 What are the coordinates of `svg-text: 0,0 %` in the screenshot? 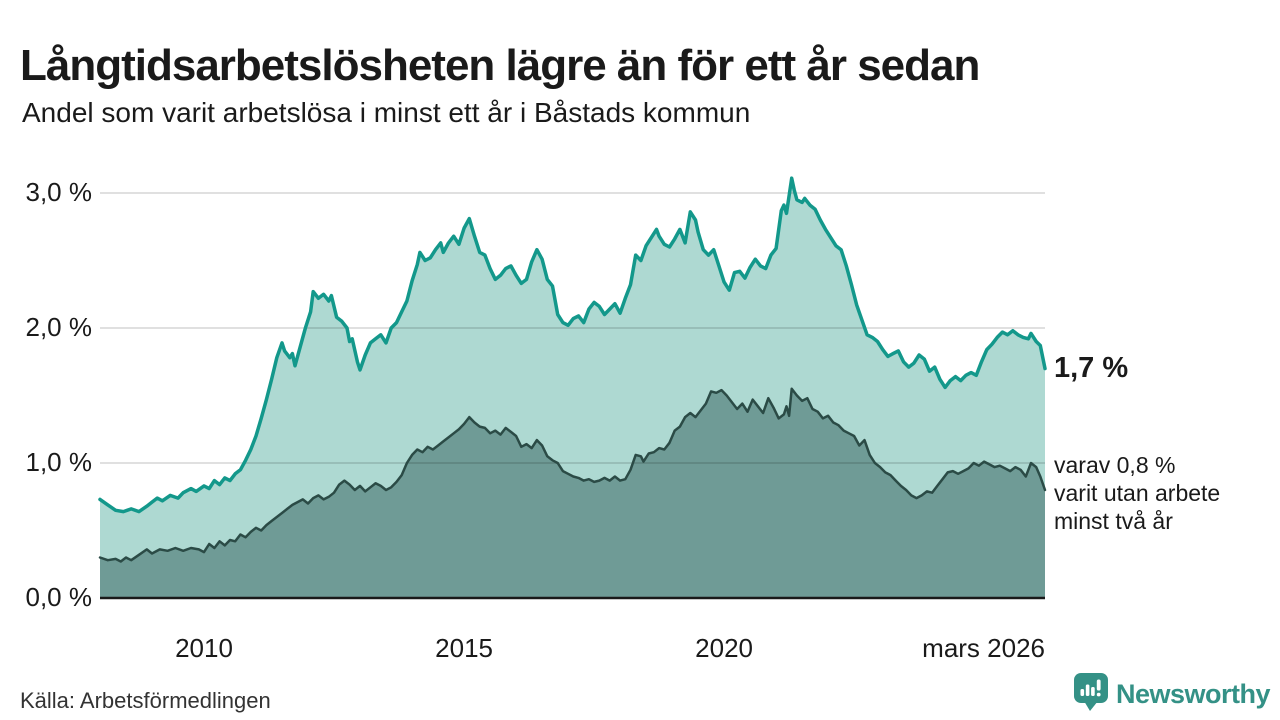 It's located at (59, 597).